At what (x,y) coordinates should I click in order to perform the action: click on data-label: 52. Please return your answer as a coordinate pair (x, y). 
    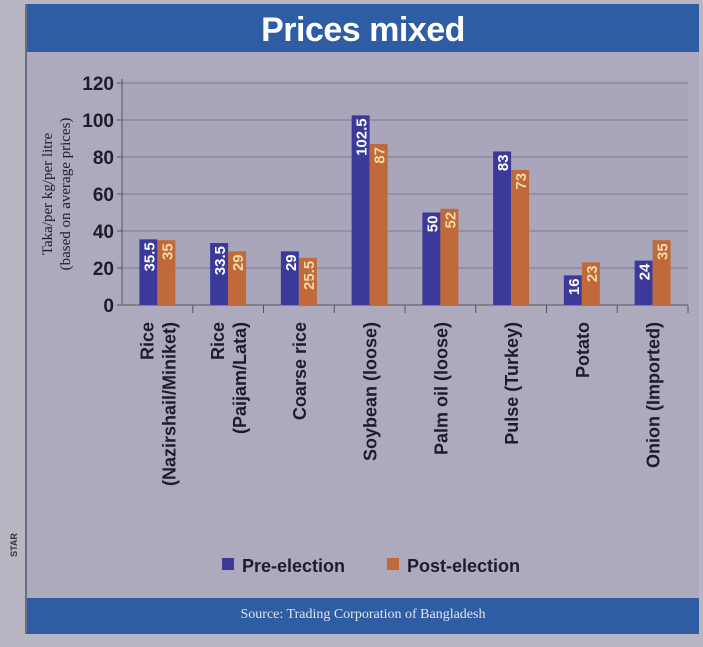
    Looking at the image, I should click on (450, 220).